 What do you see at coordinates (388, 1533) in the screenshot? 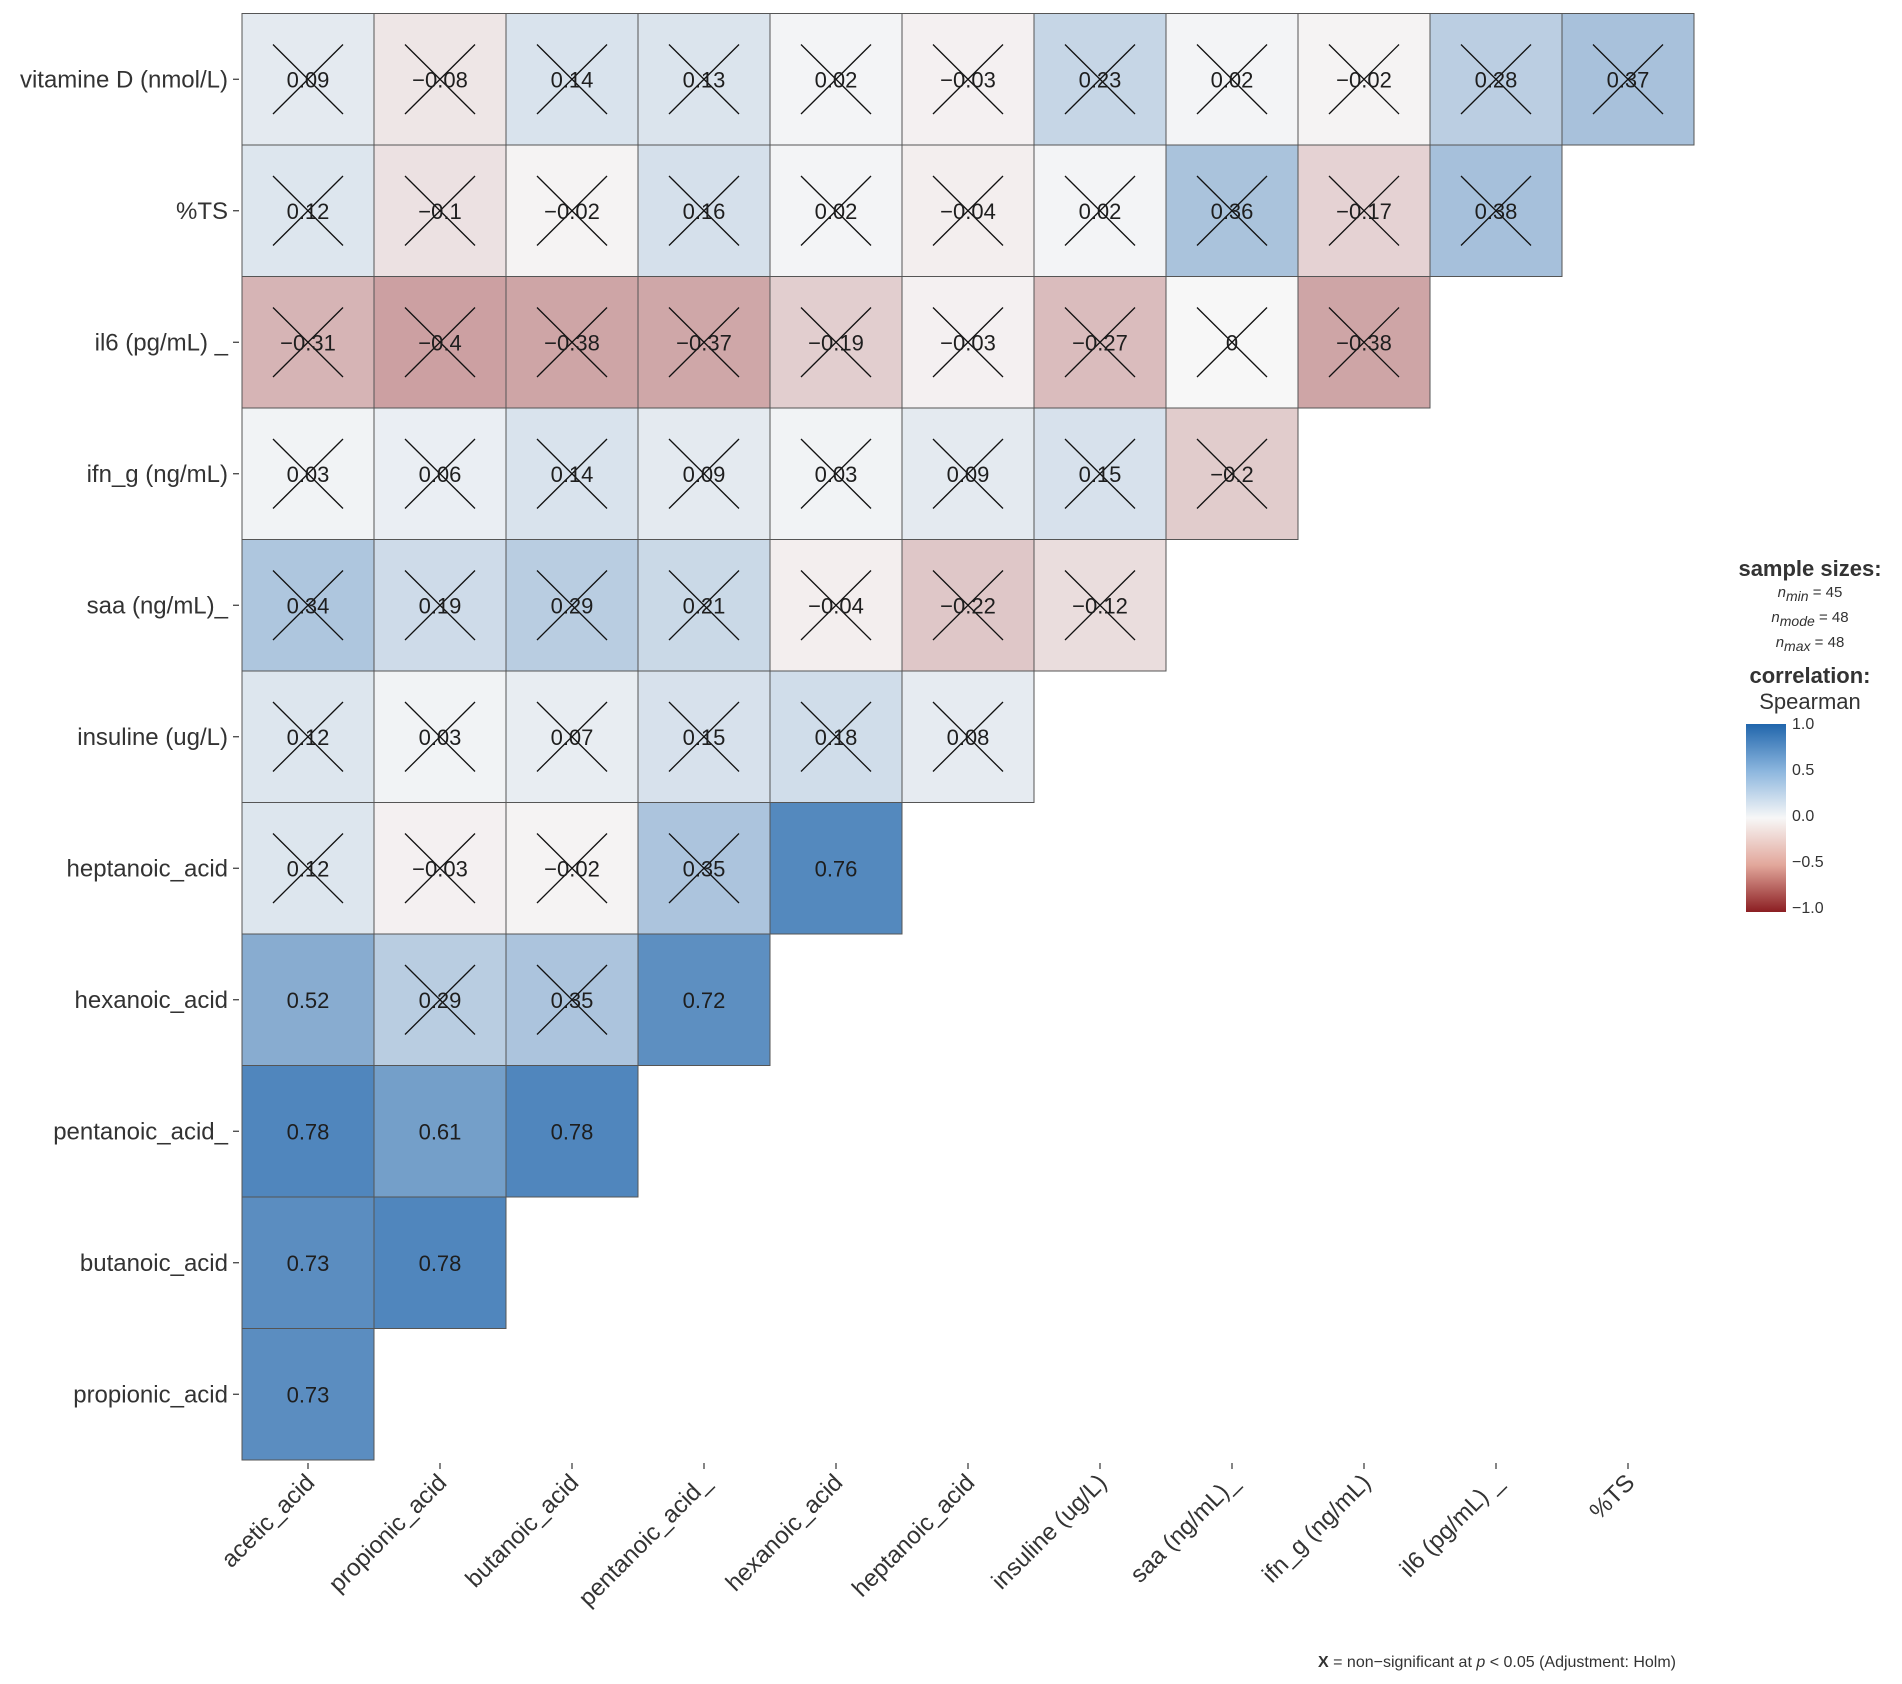
I see `x-tick-label: propionic_acid` at bounding box center [388, 1533].